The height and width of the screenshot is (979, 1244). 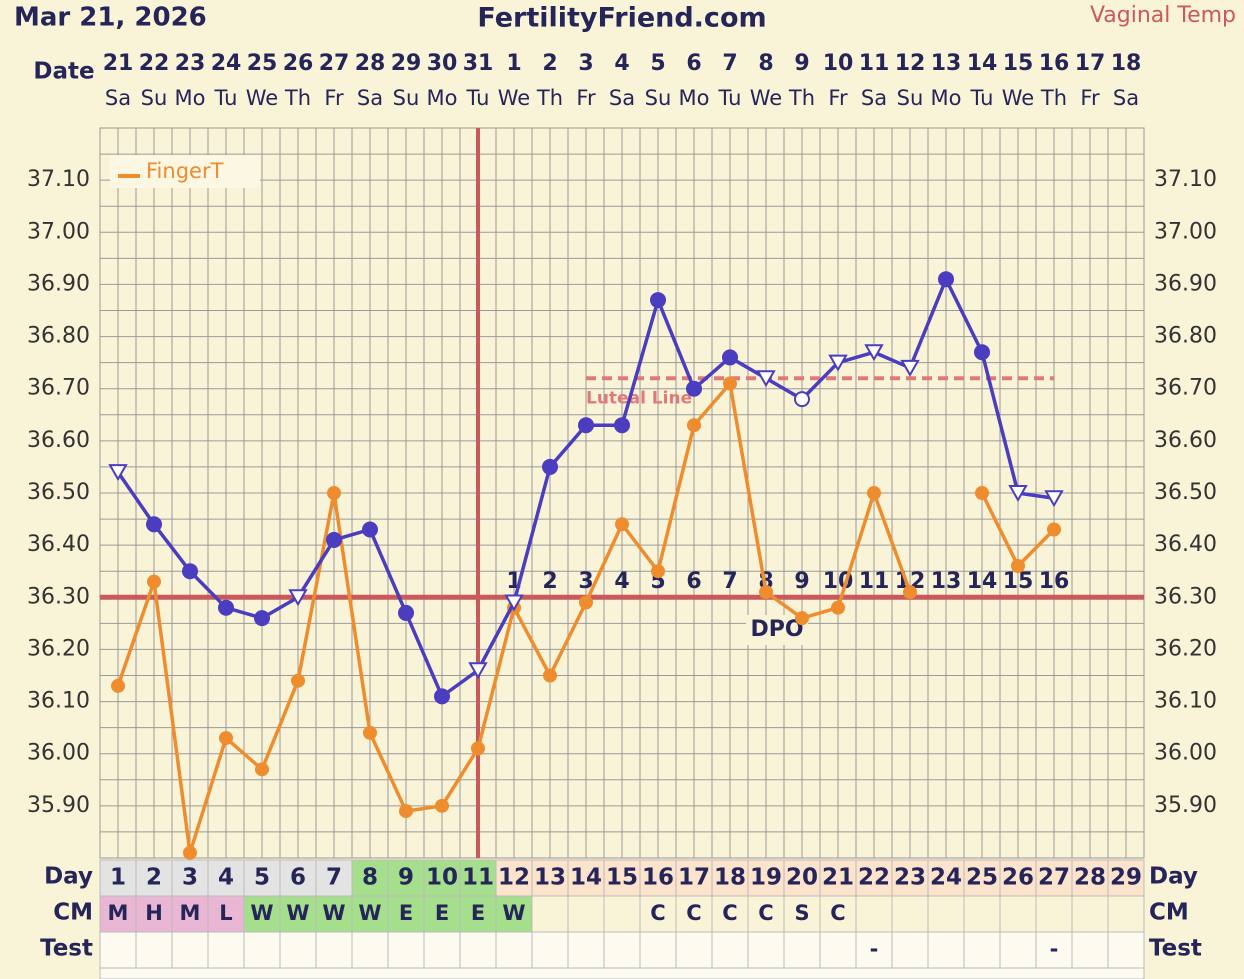 I want to click on date-label: 11, so click(x=874, y=63).